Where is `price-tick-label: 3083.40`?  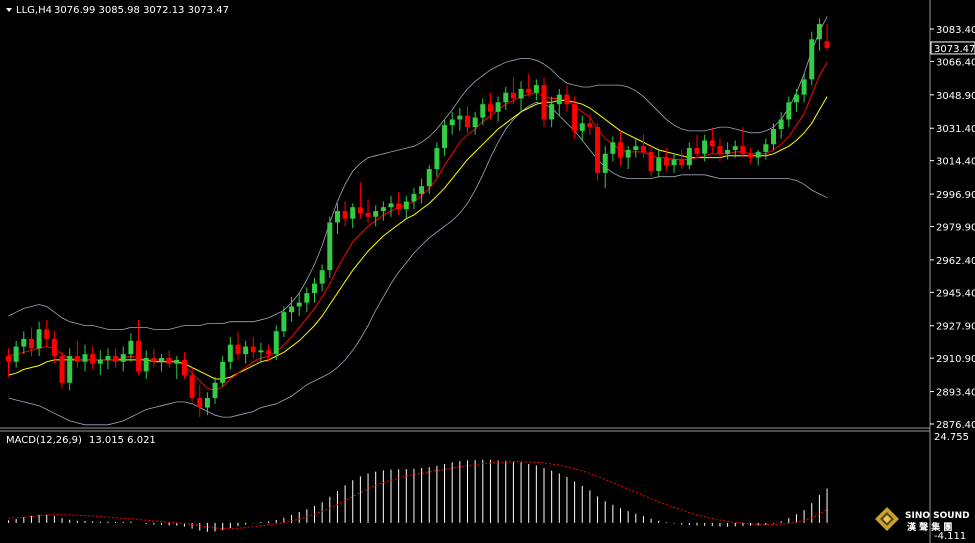 price-tick-label: 3083.40 is located at coordinates (955, 30).